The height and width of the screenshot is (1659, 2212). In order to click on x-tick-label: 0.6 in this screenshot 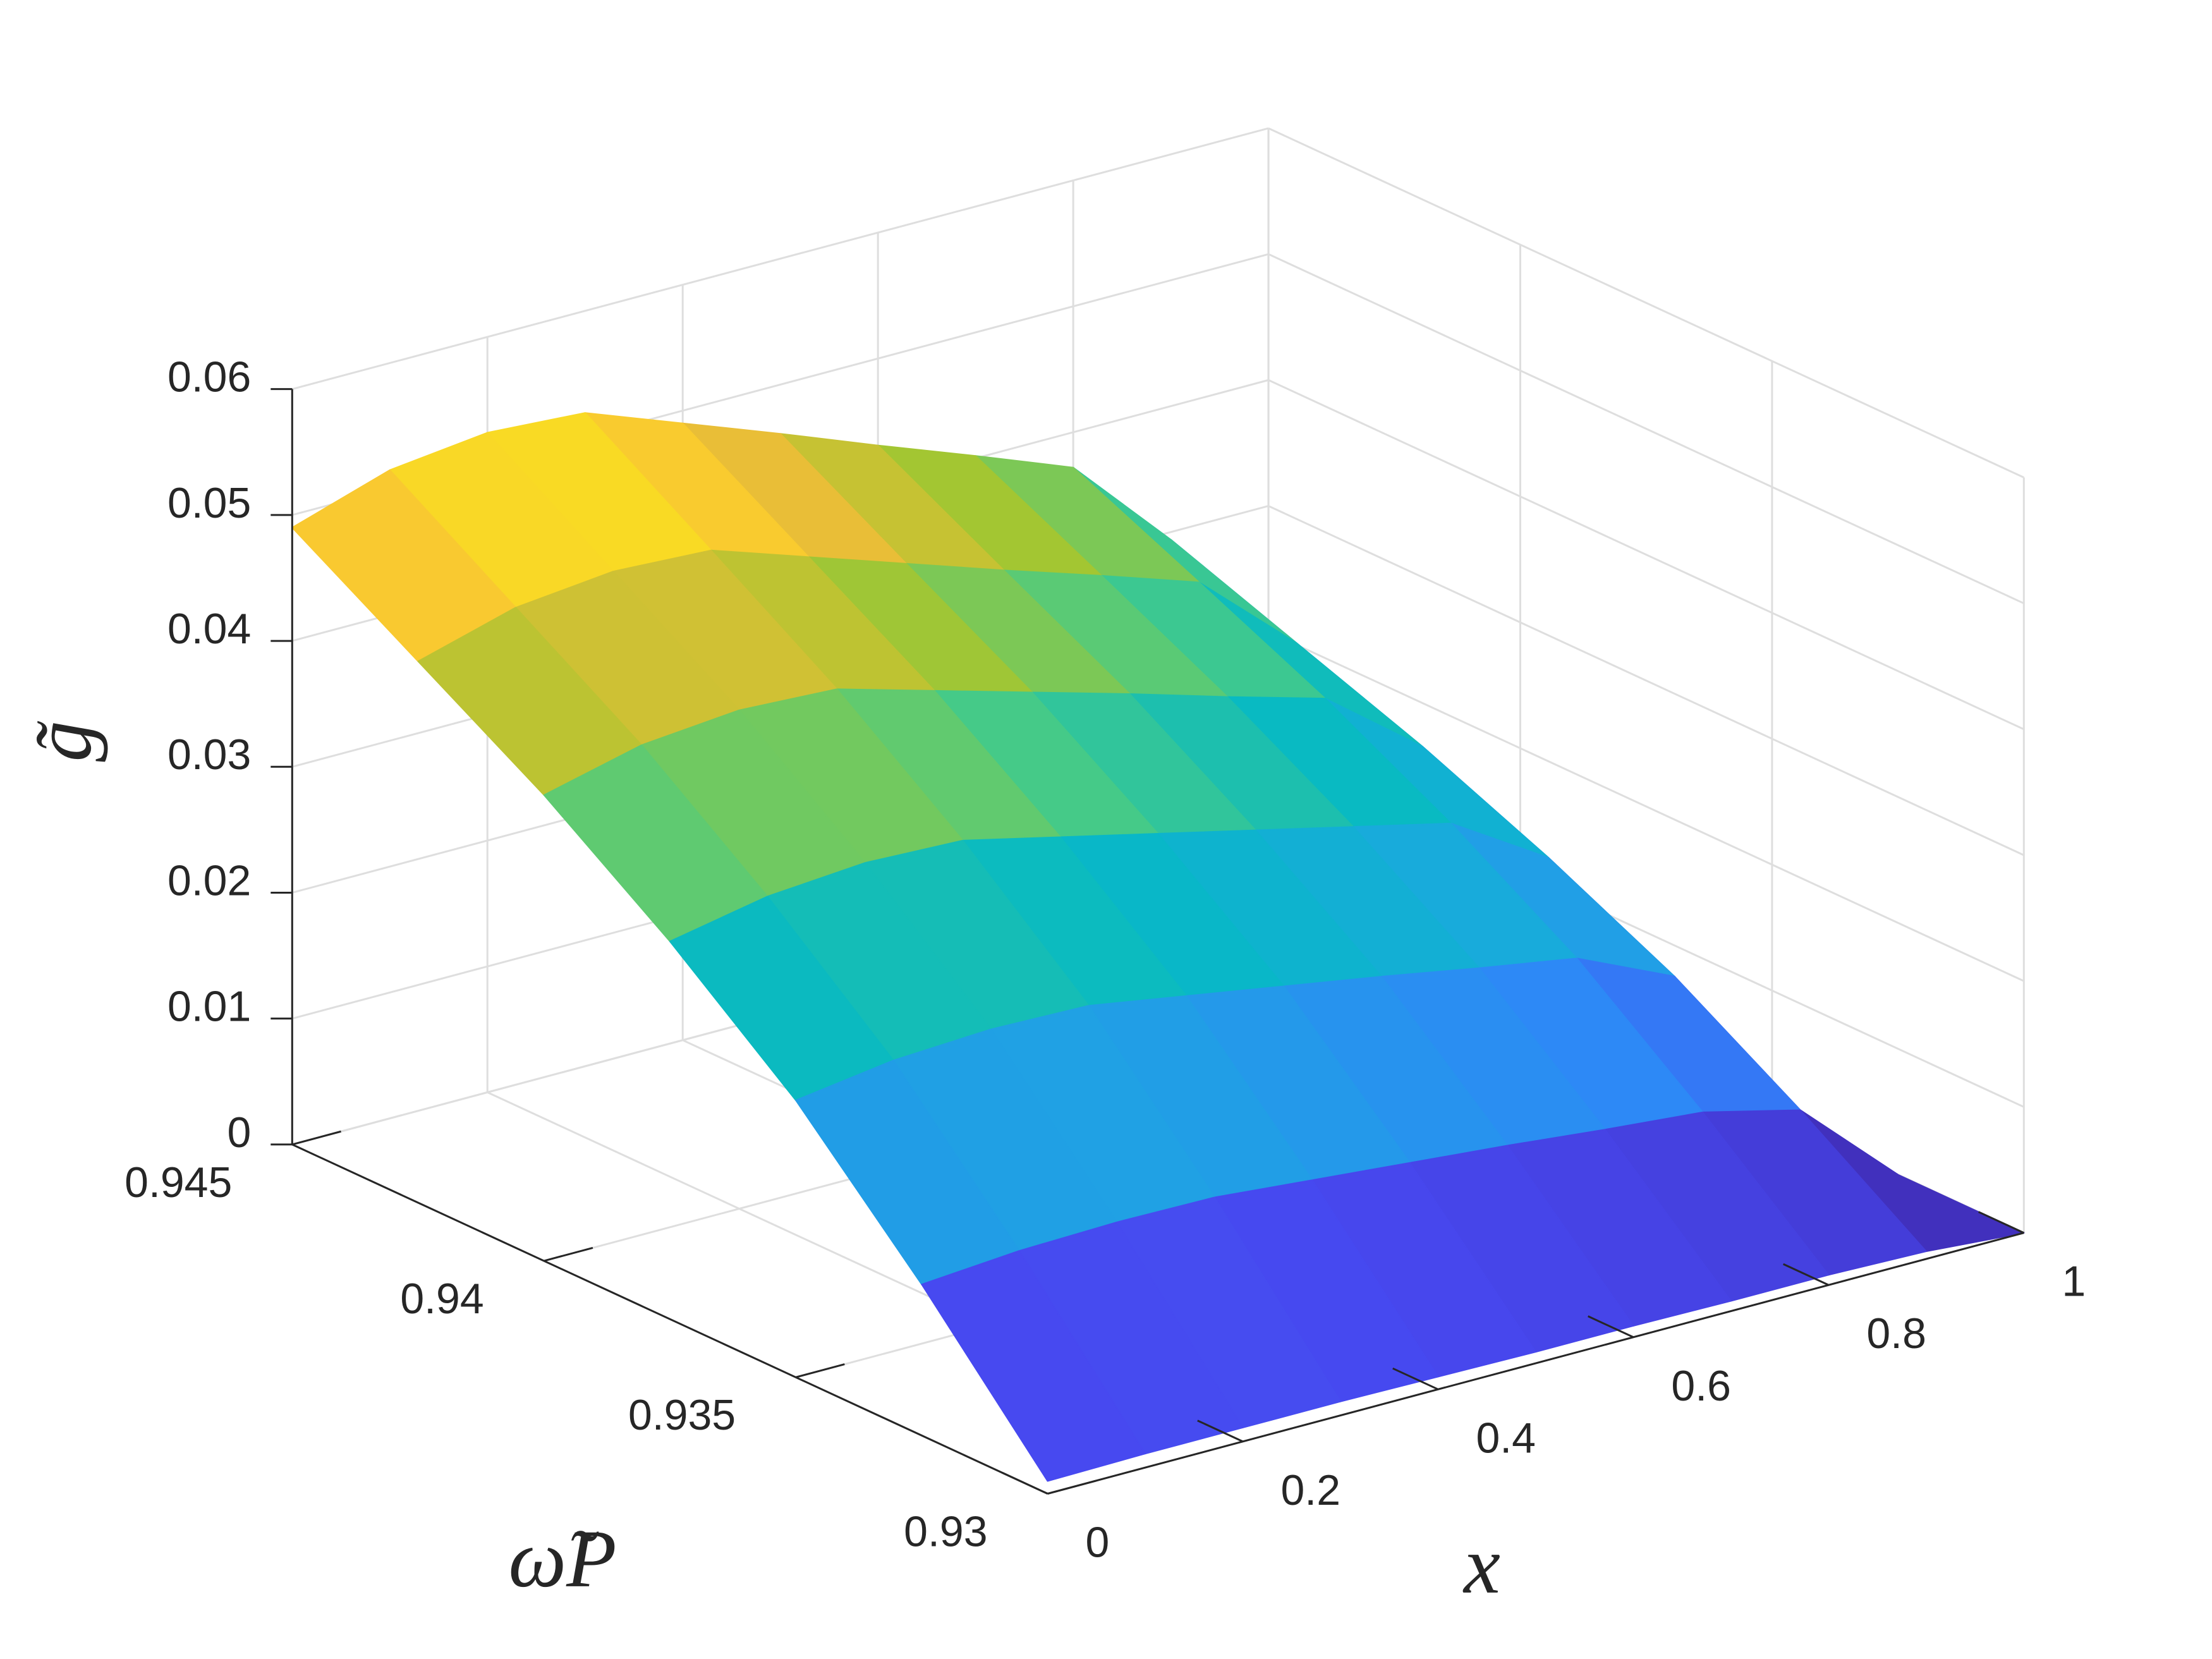, I will do `click(1701, 1386)`.